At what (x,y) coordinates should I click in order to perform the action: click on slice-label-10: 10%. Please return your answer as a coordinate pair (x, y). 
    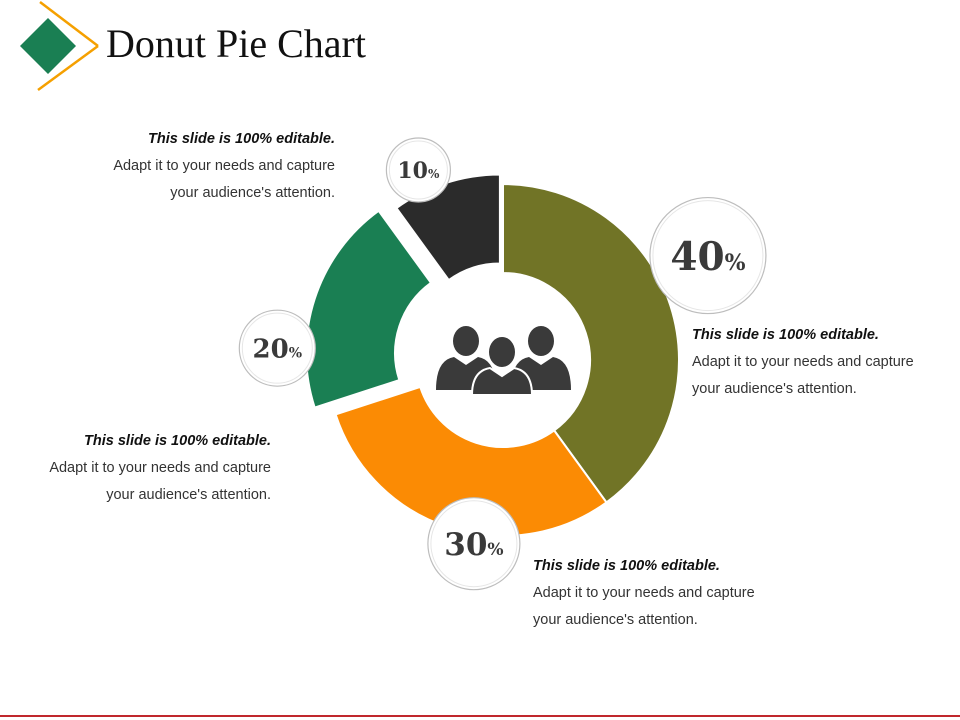
    Looking at the image, I should click on (418, 171).